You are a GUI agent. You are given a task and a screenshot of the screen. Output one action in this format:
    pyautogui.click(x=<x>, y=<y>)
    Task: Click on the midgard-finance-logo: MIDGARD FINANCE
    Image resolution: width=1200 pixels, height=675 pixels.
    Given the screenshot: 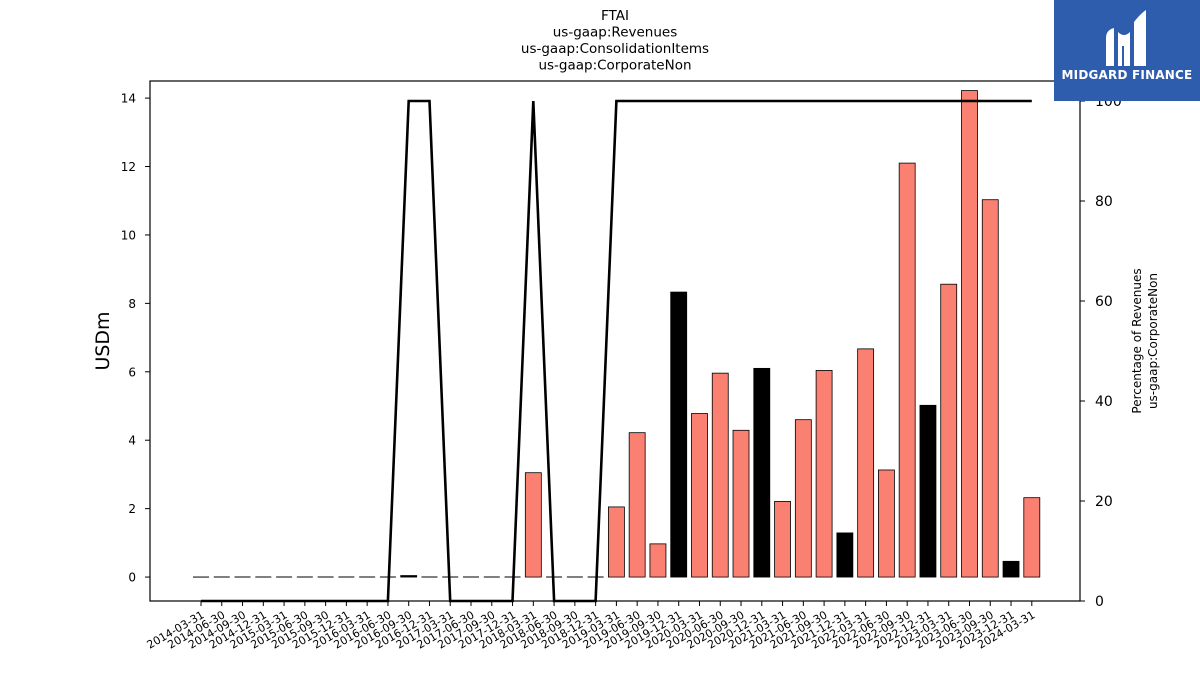 What is the action you would take?
    pyautogui.click(x=1127, y=50)
    